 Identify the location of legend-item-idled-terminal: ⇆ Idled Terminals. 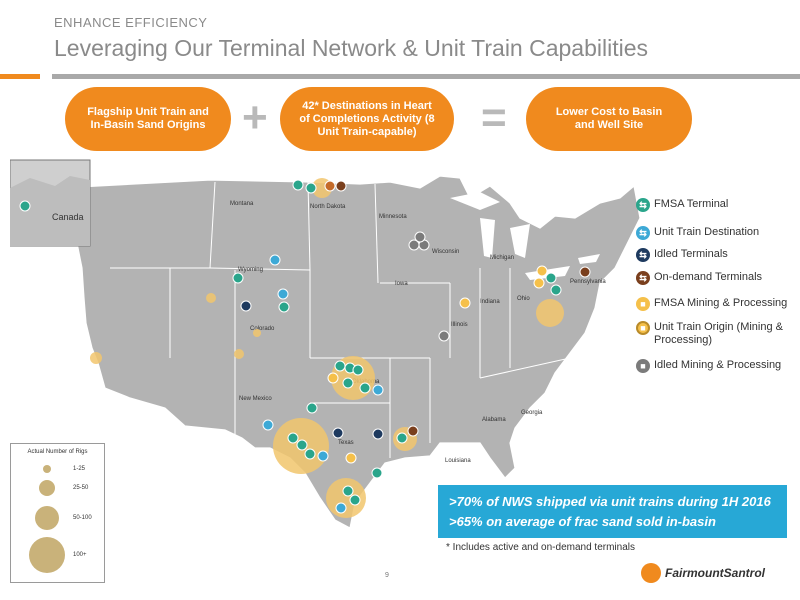
(682, 255).